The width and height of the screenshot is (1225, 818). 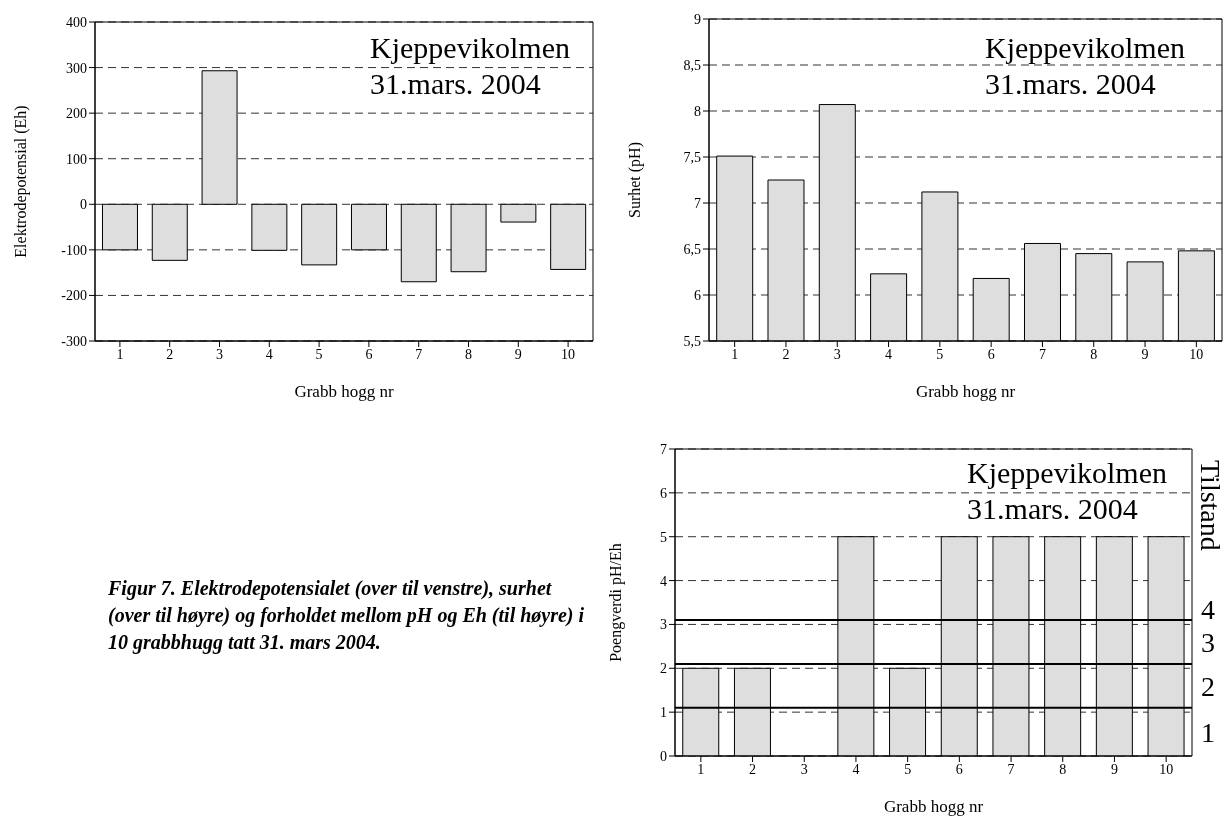 What do you see at coordinates (663, 669) in the screenshot?
I see `y-tick-label: 2` at bounding box center [663, 669].